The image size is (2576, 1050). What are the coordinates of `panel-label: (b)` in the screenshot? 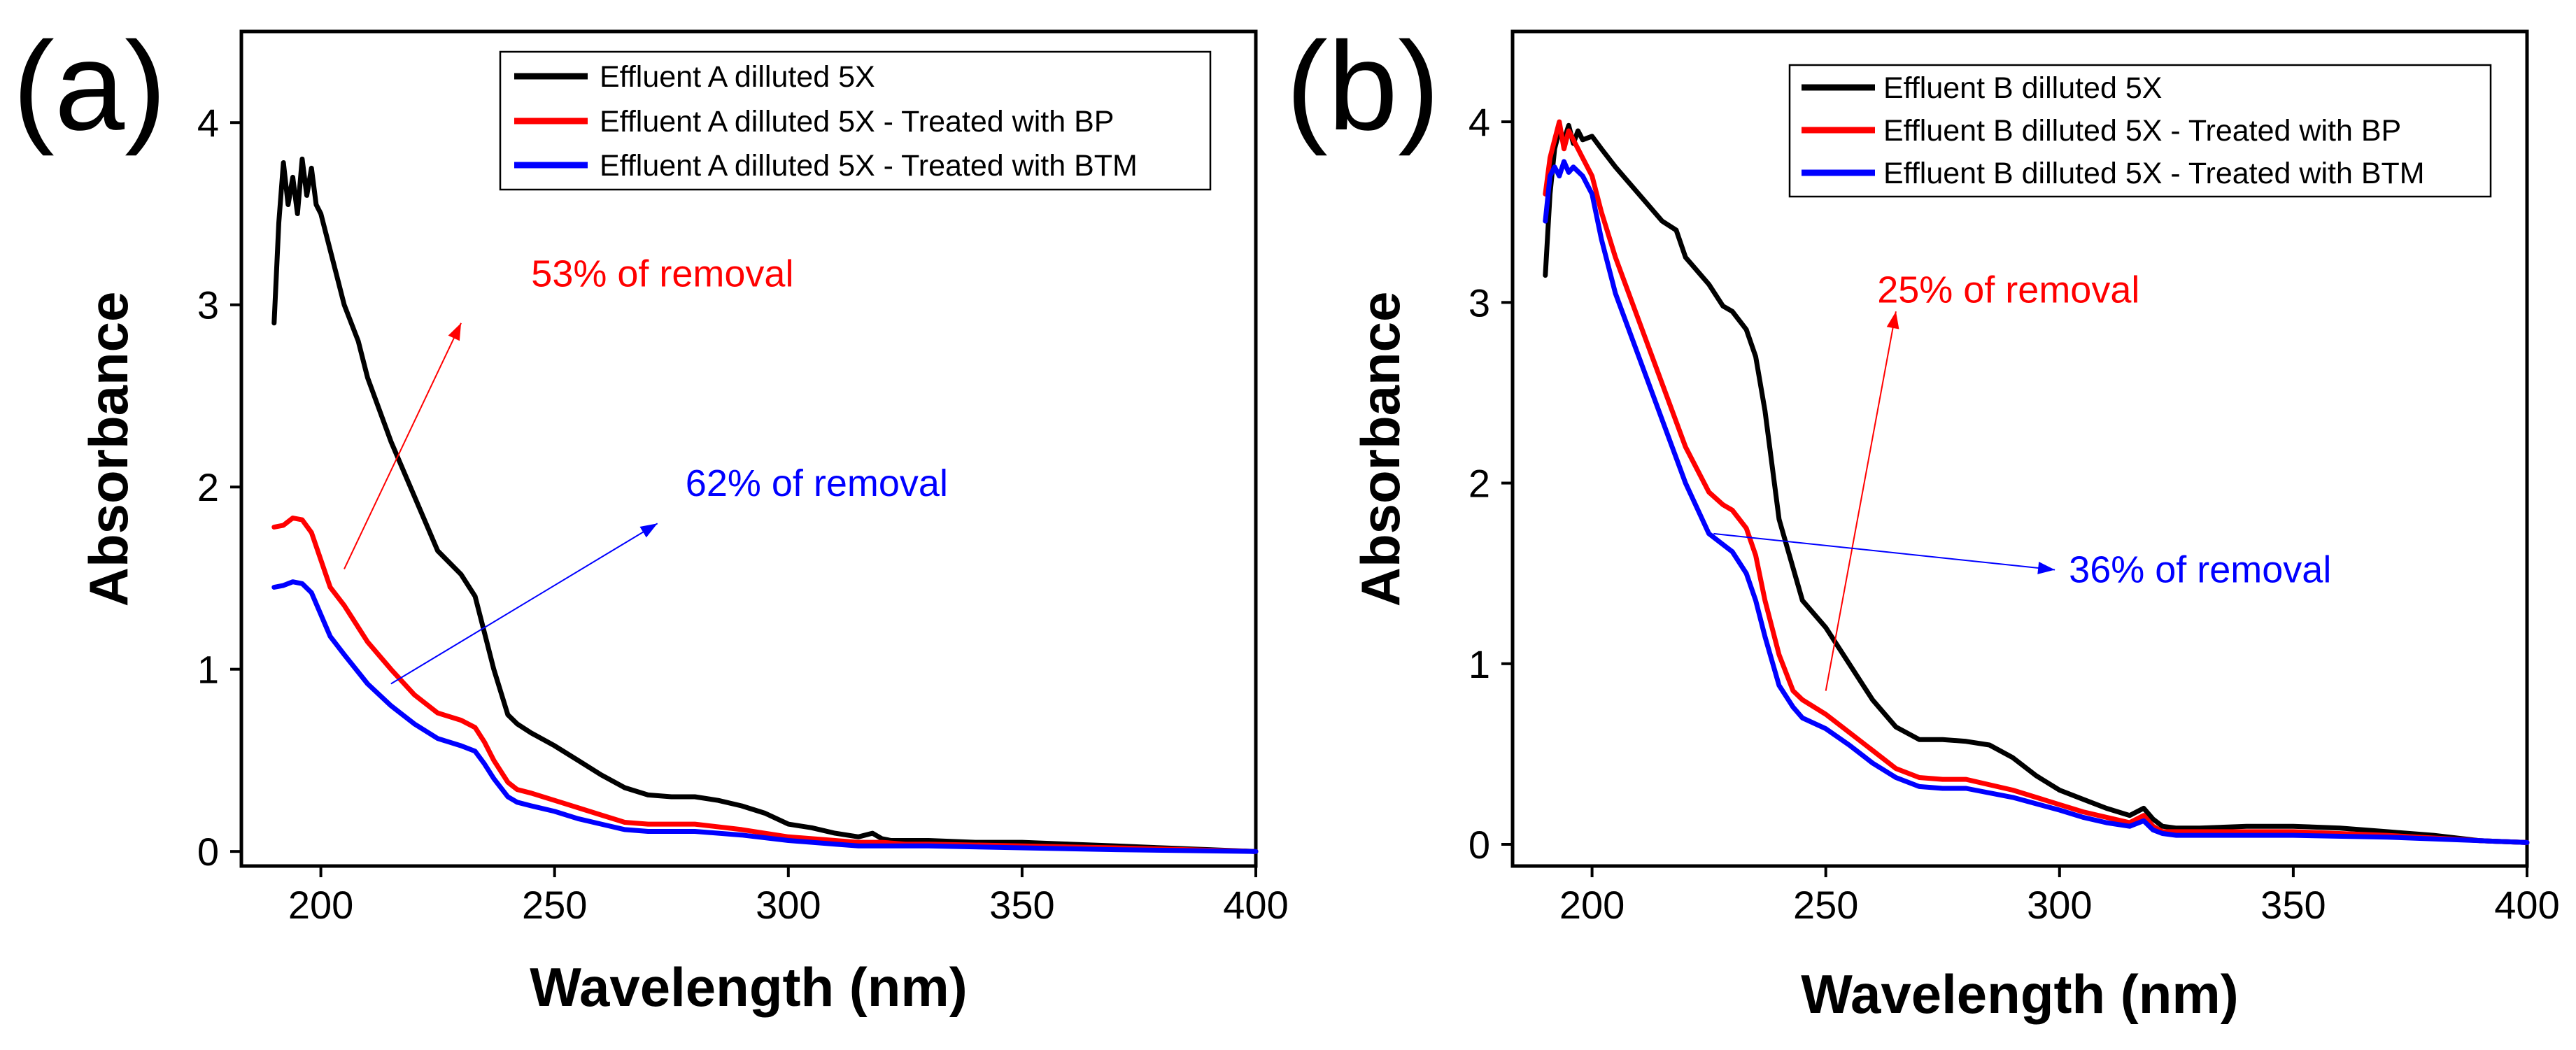 It's located at (1363, 86).